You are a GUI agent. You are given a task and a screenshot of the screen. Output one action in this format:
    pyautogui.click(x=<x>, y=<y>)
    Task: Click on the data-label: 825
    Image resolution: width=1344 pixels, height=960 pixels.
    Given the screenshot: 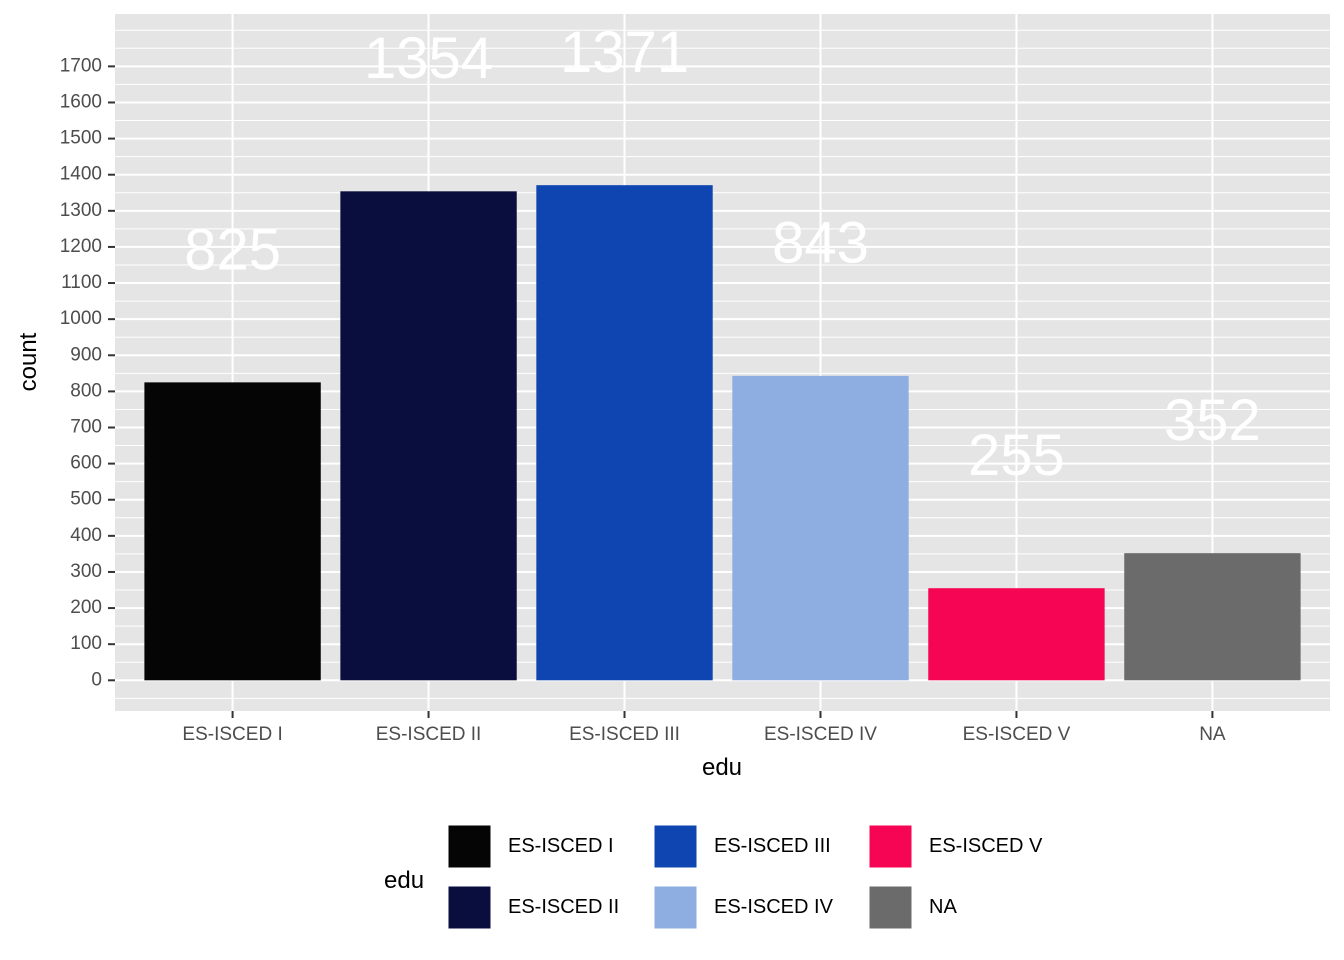 What is the action you would take?
    pyautogui.click(x=232, y=249)
    